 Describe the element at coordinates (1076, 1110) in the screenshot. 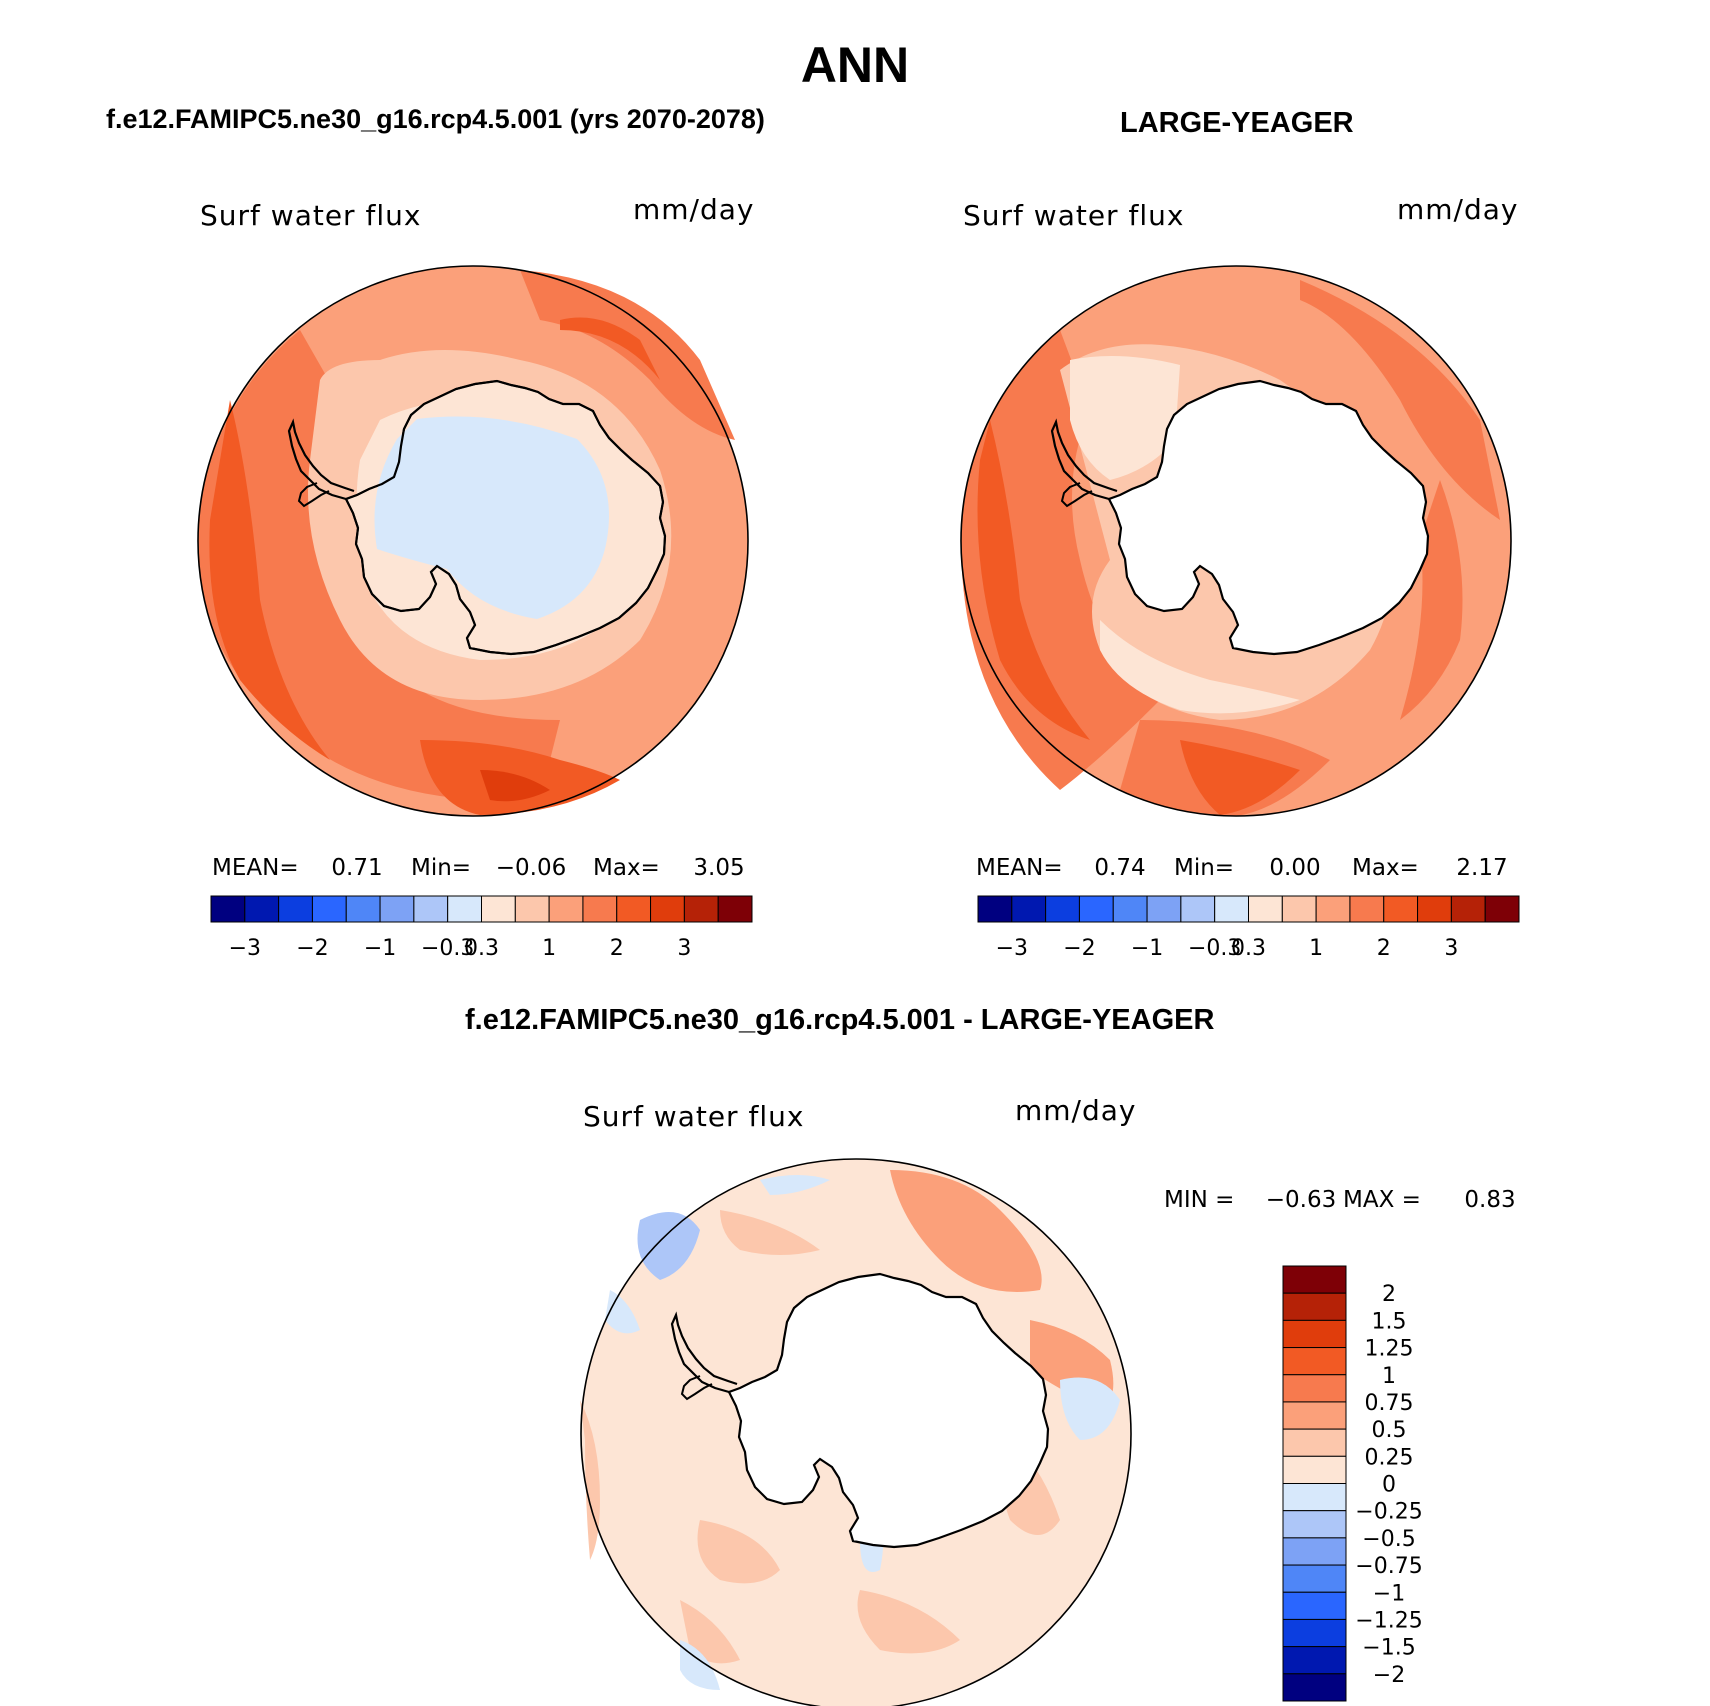

I see `difference-units-label: mm/day` at that location.